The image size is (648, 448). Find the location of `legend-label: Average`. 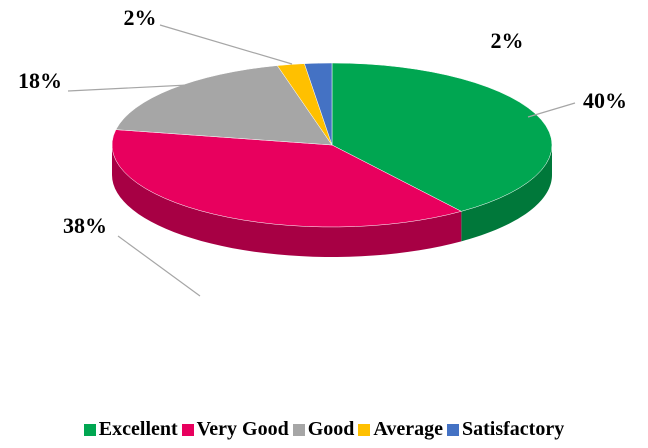

legend-label: Average is located at coordinates (408, 429).